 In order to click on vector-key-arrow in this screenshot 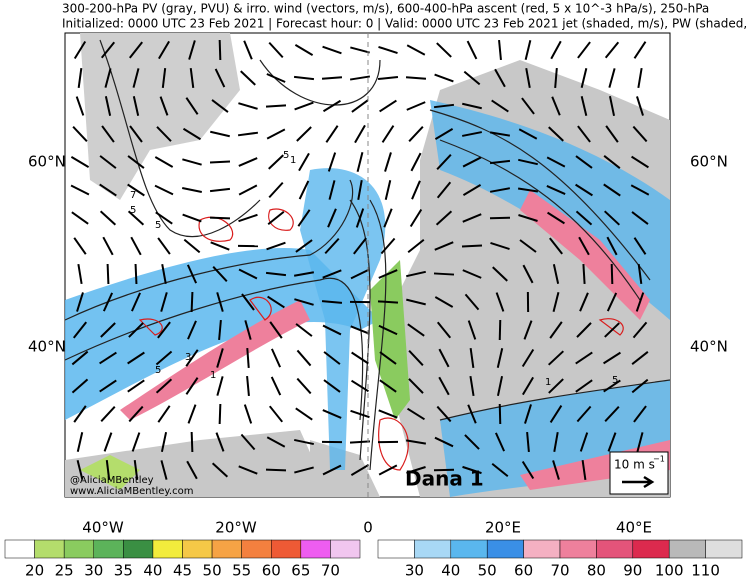, I will do `click(638, 482)`.